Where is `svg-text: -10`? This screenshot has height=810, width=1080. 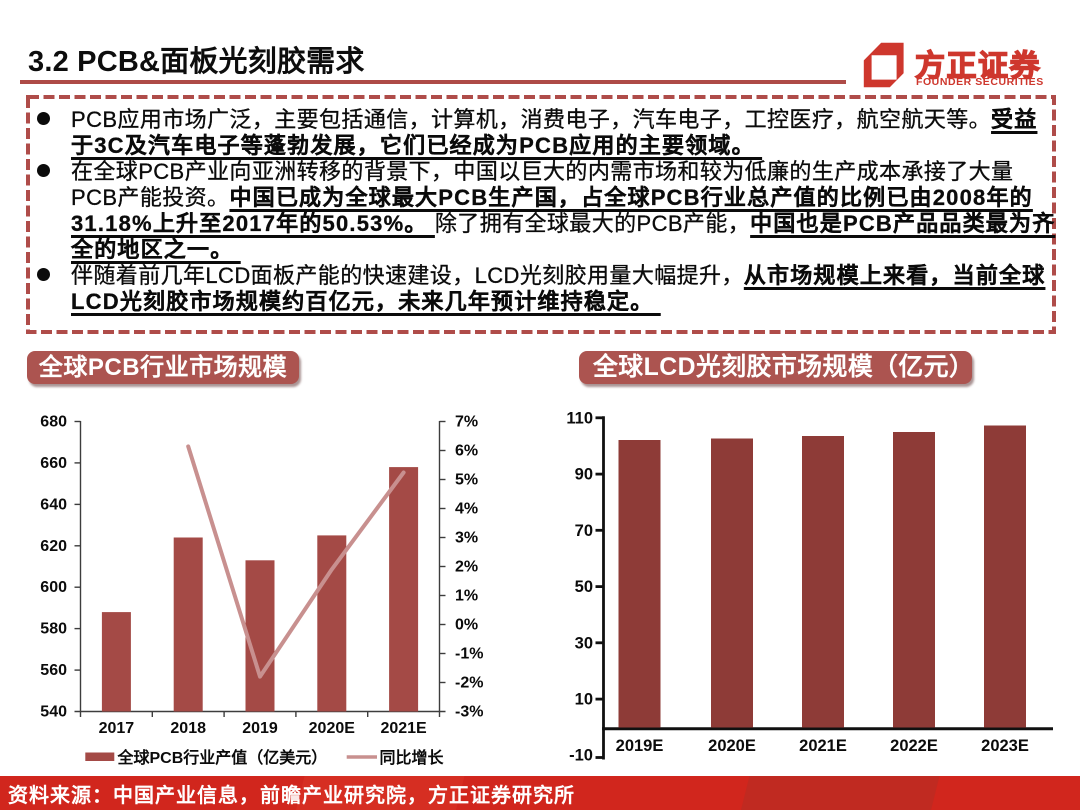
svg-text: -10 is located at coordinates (581, 756).